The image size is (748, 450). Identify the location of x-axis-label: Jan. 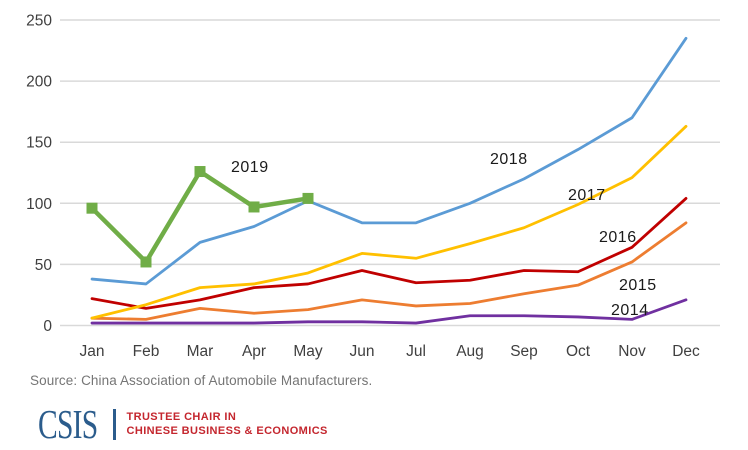
(92, 351).